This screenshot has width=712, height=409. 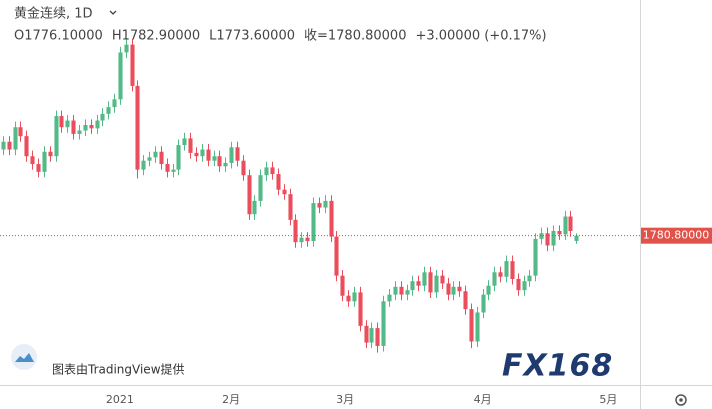 I want to click on x-tick-label: 4月, so click(x=483, y=399).